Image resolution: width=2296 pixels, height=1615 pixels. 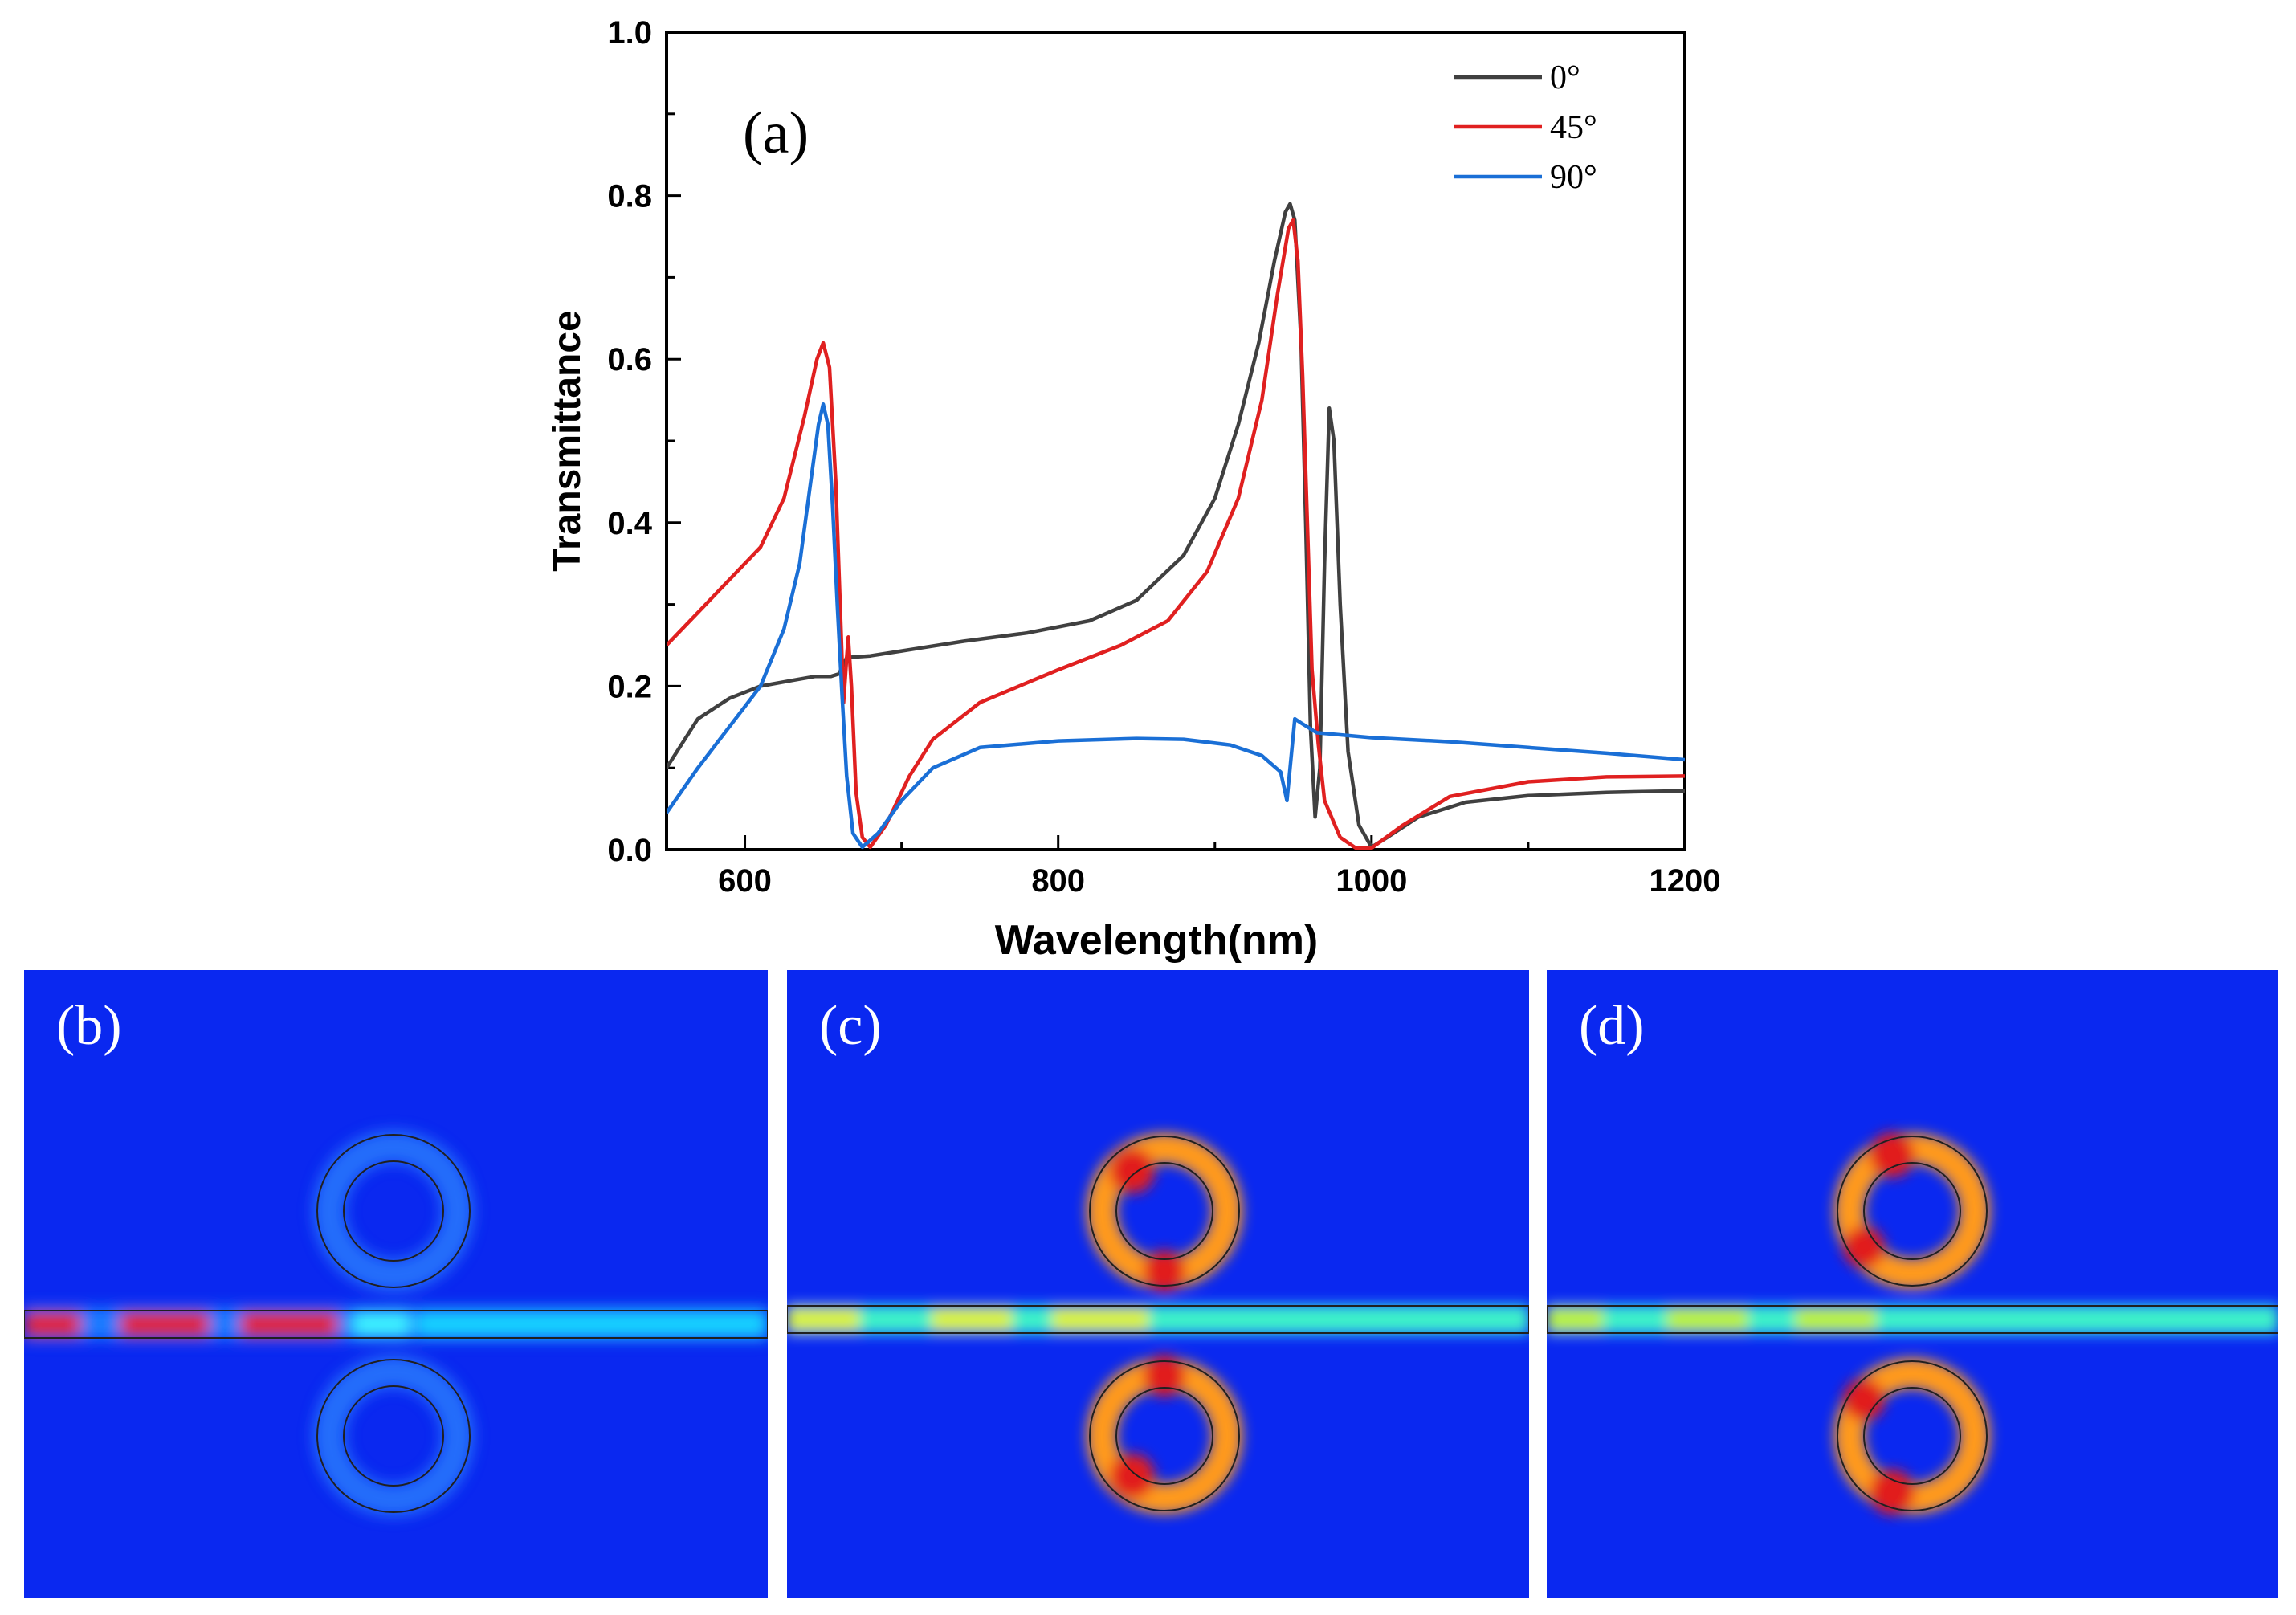 What do you see at coordinates (89, 1026) in the screenshot?
I see `panel-label-b: (b)` at bounding box center [89, 1026].